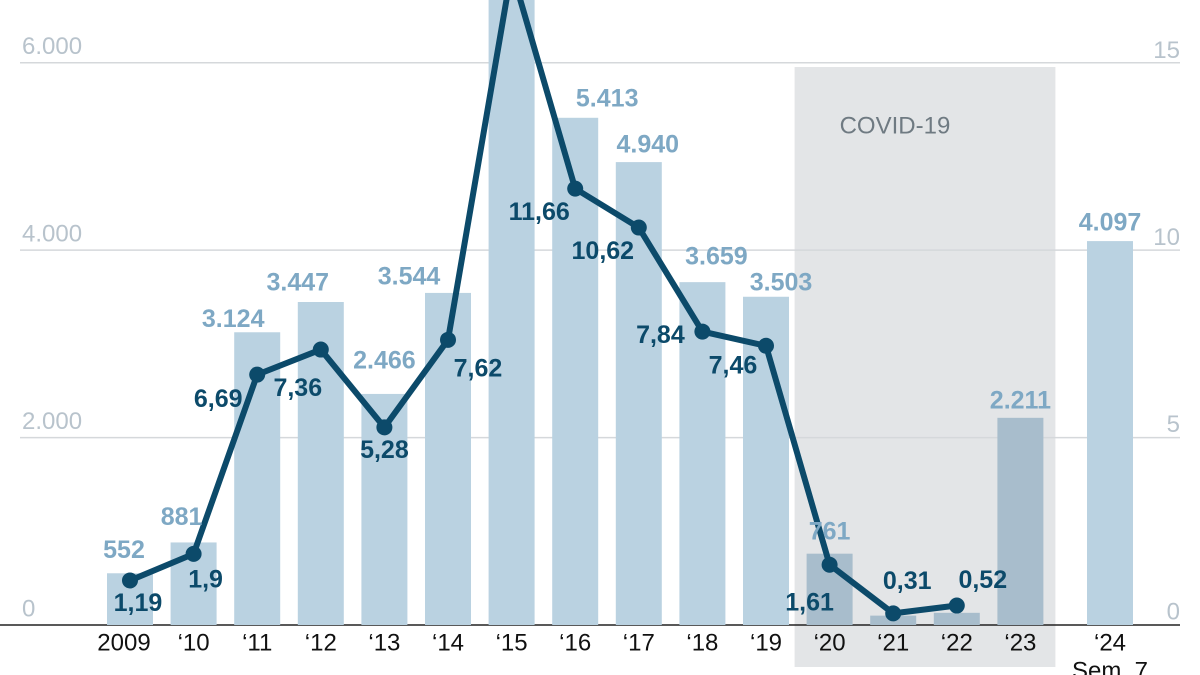 This screenshot has width=1200, height=675. I want to click on x-tick-label: ‘10, so click(194, 642).